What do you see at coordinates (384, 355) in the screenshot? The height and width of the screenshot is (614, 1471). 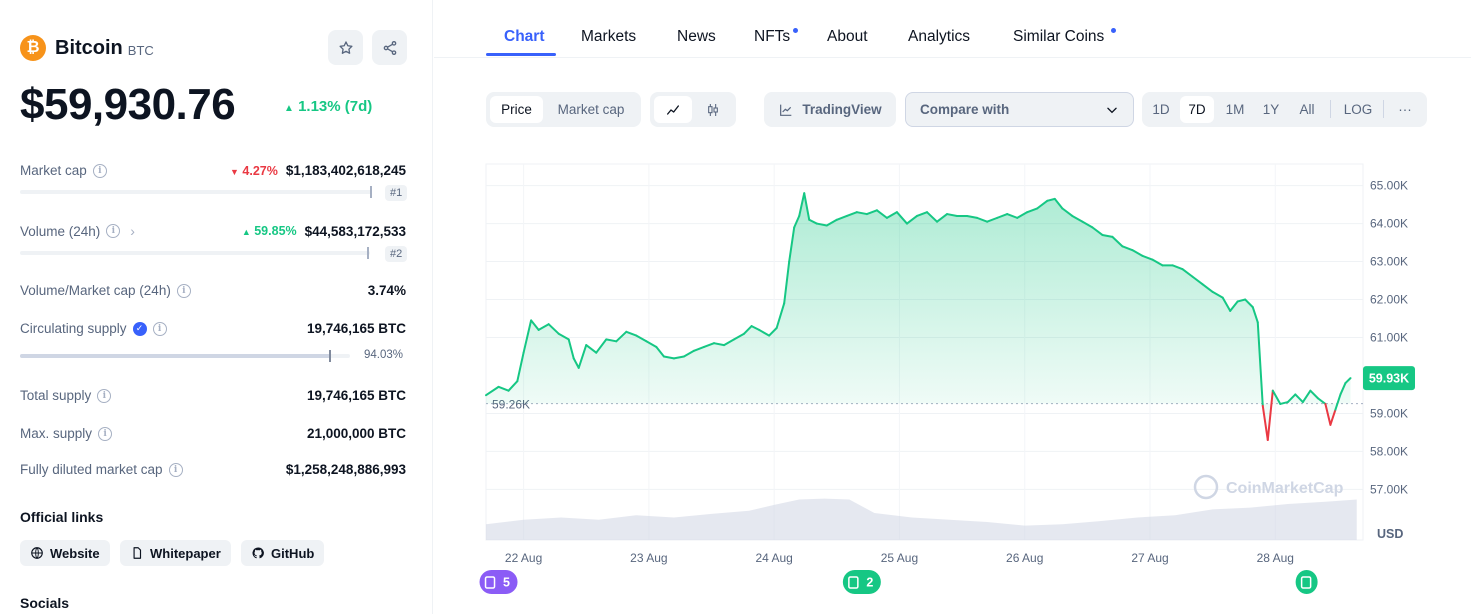 I see `circulating-supply-percent: 94.03%` at bounding box center [384, 355].